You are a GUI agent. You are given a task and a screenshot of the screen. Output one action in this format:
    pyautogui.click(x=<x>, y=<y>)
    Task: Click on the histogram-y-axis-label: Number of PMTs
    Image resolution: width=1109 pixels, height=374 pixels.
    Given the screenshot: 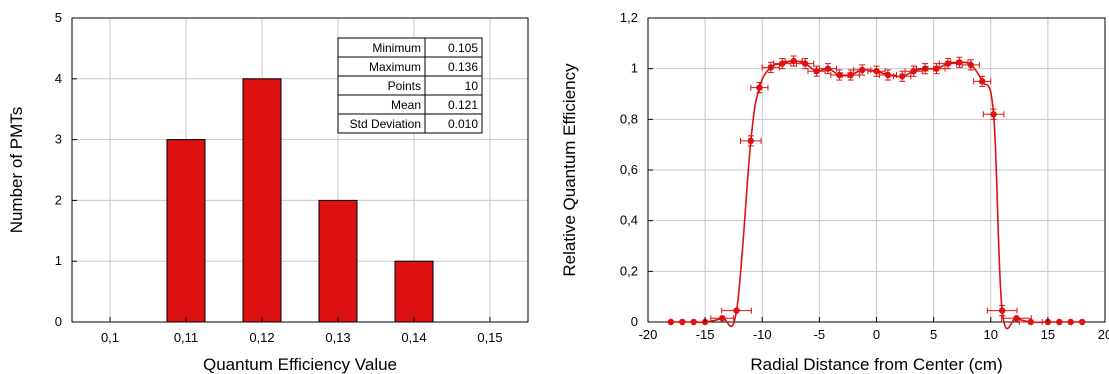 What is the action you would take?
    pyautogui.click(x=16, y=170)
    